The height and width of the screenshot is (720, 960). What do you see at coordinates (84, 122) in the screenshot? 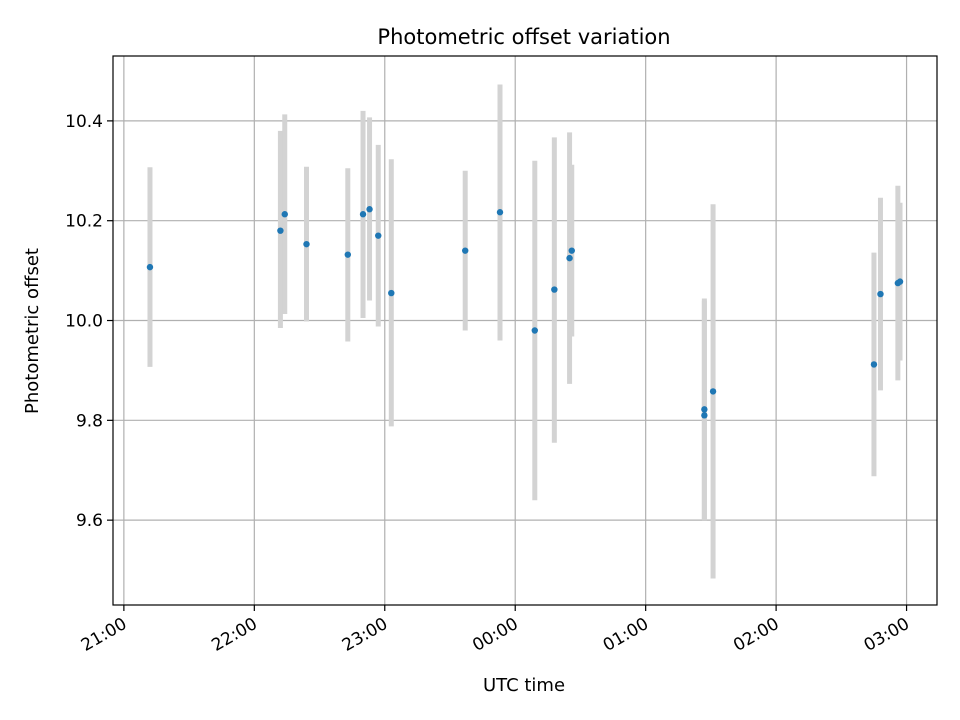
I see `y-tick-label: 10.4` at bounding box center [84, 122].